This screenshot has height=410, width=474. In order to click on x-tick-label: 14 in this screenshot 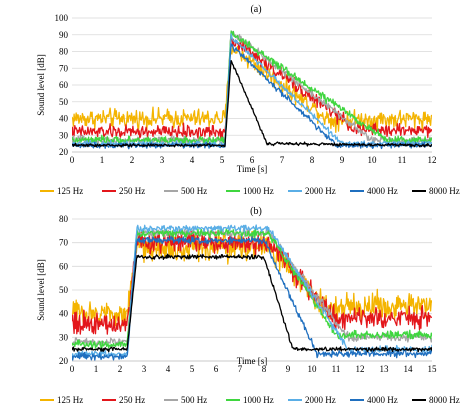, I will do `click(409, 369)`.